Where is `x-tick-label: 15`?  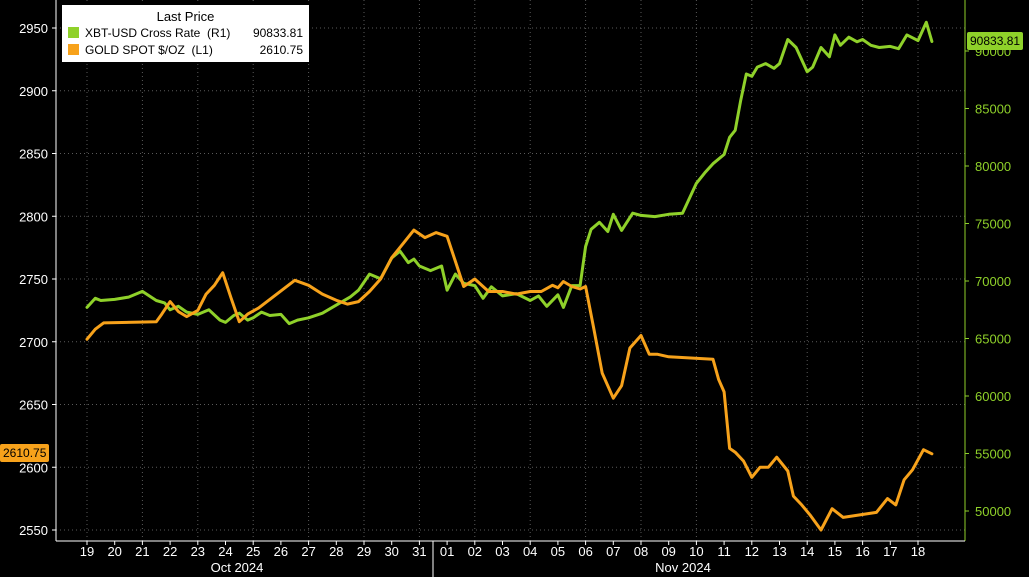
x-tick-label: 15 is located at coordinates (835, 551).